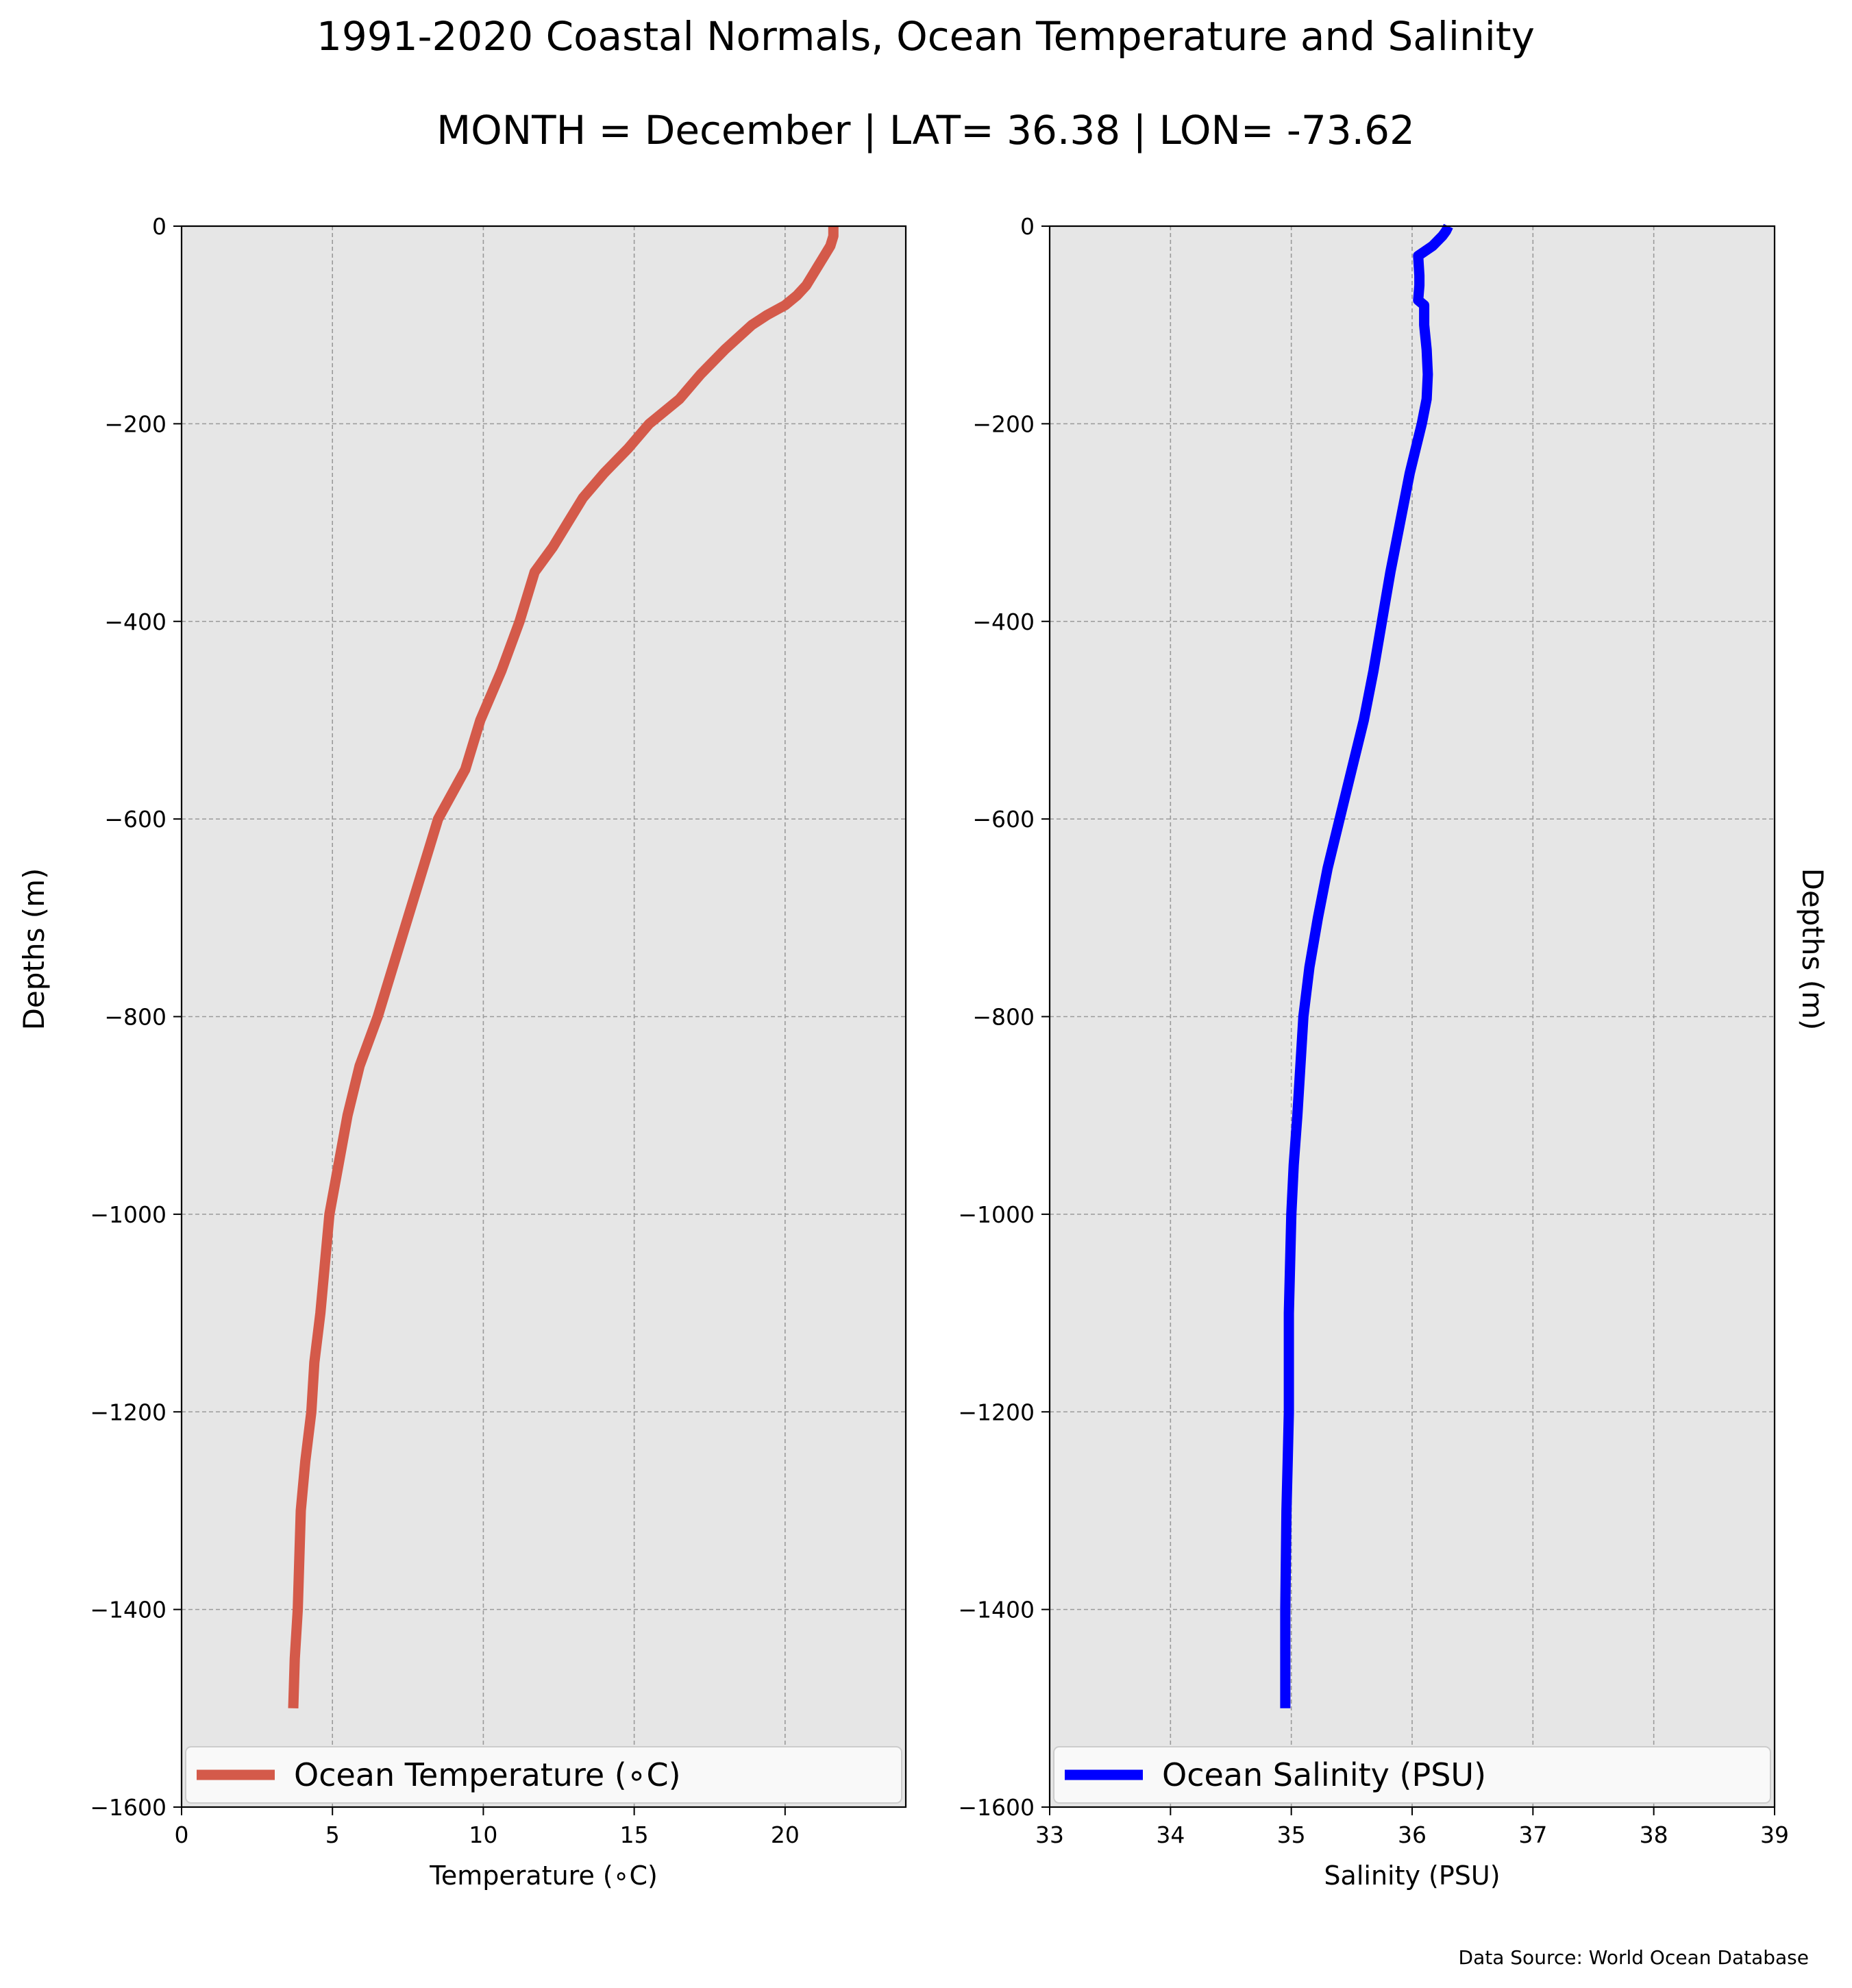  What do you see at coordinates (634, 1834) in the screenshot?
I see `temperature-x-tick-label: 15` at bounding box center [634, 1834].